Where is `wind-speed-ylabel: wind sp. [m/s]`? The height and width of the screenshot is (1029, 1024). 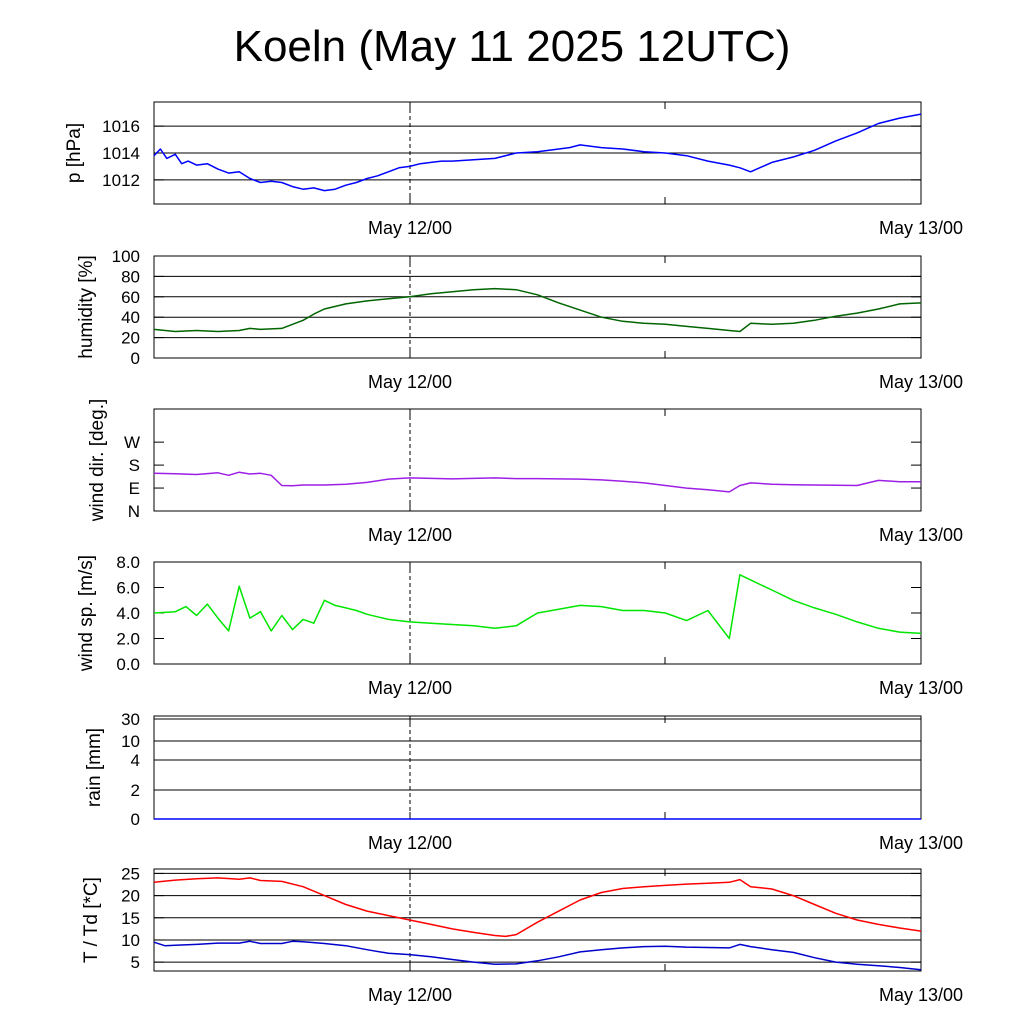 wind-speed-ylabel: wind sp. [m/s] is located at coordinates (86, 613).